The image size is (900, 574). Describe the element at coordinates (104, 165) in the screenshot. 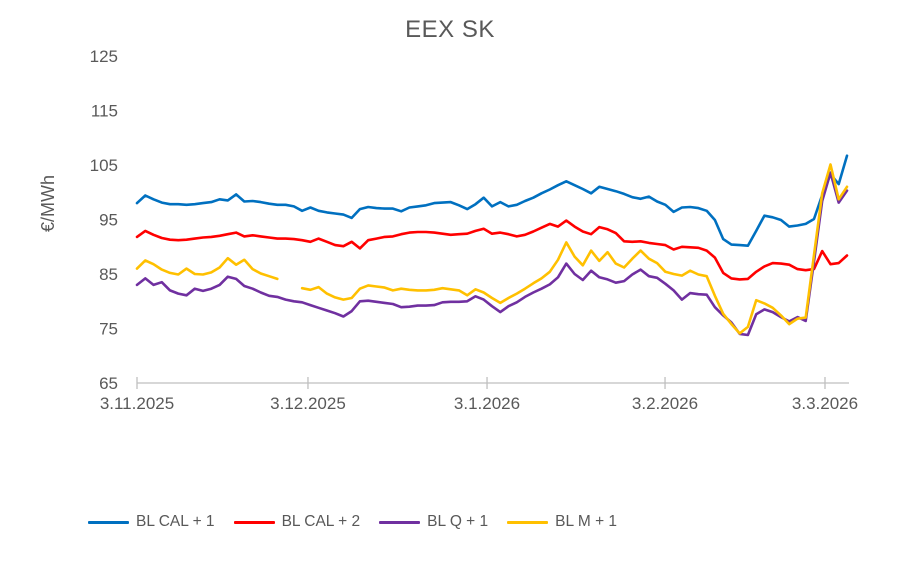

I see `y-axis-tick-label: 105` at that location.